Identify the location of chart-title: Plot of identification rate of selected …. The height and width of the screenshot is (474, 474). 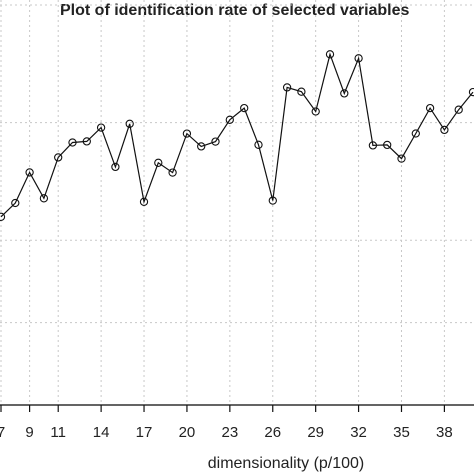
(235, 10).